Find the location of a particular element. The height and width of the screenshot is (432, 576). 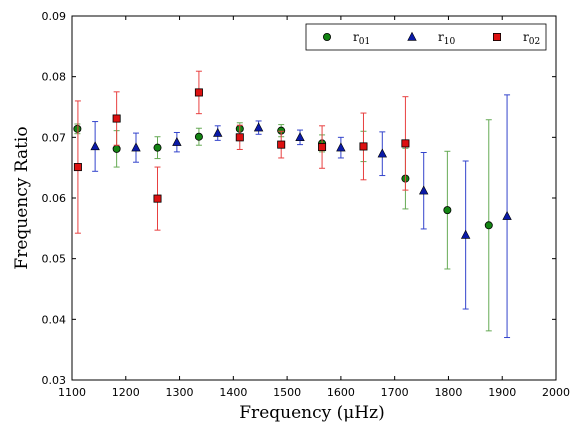

legend-label-sub: 01 is located at coordinates (364, 42).